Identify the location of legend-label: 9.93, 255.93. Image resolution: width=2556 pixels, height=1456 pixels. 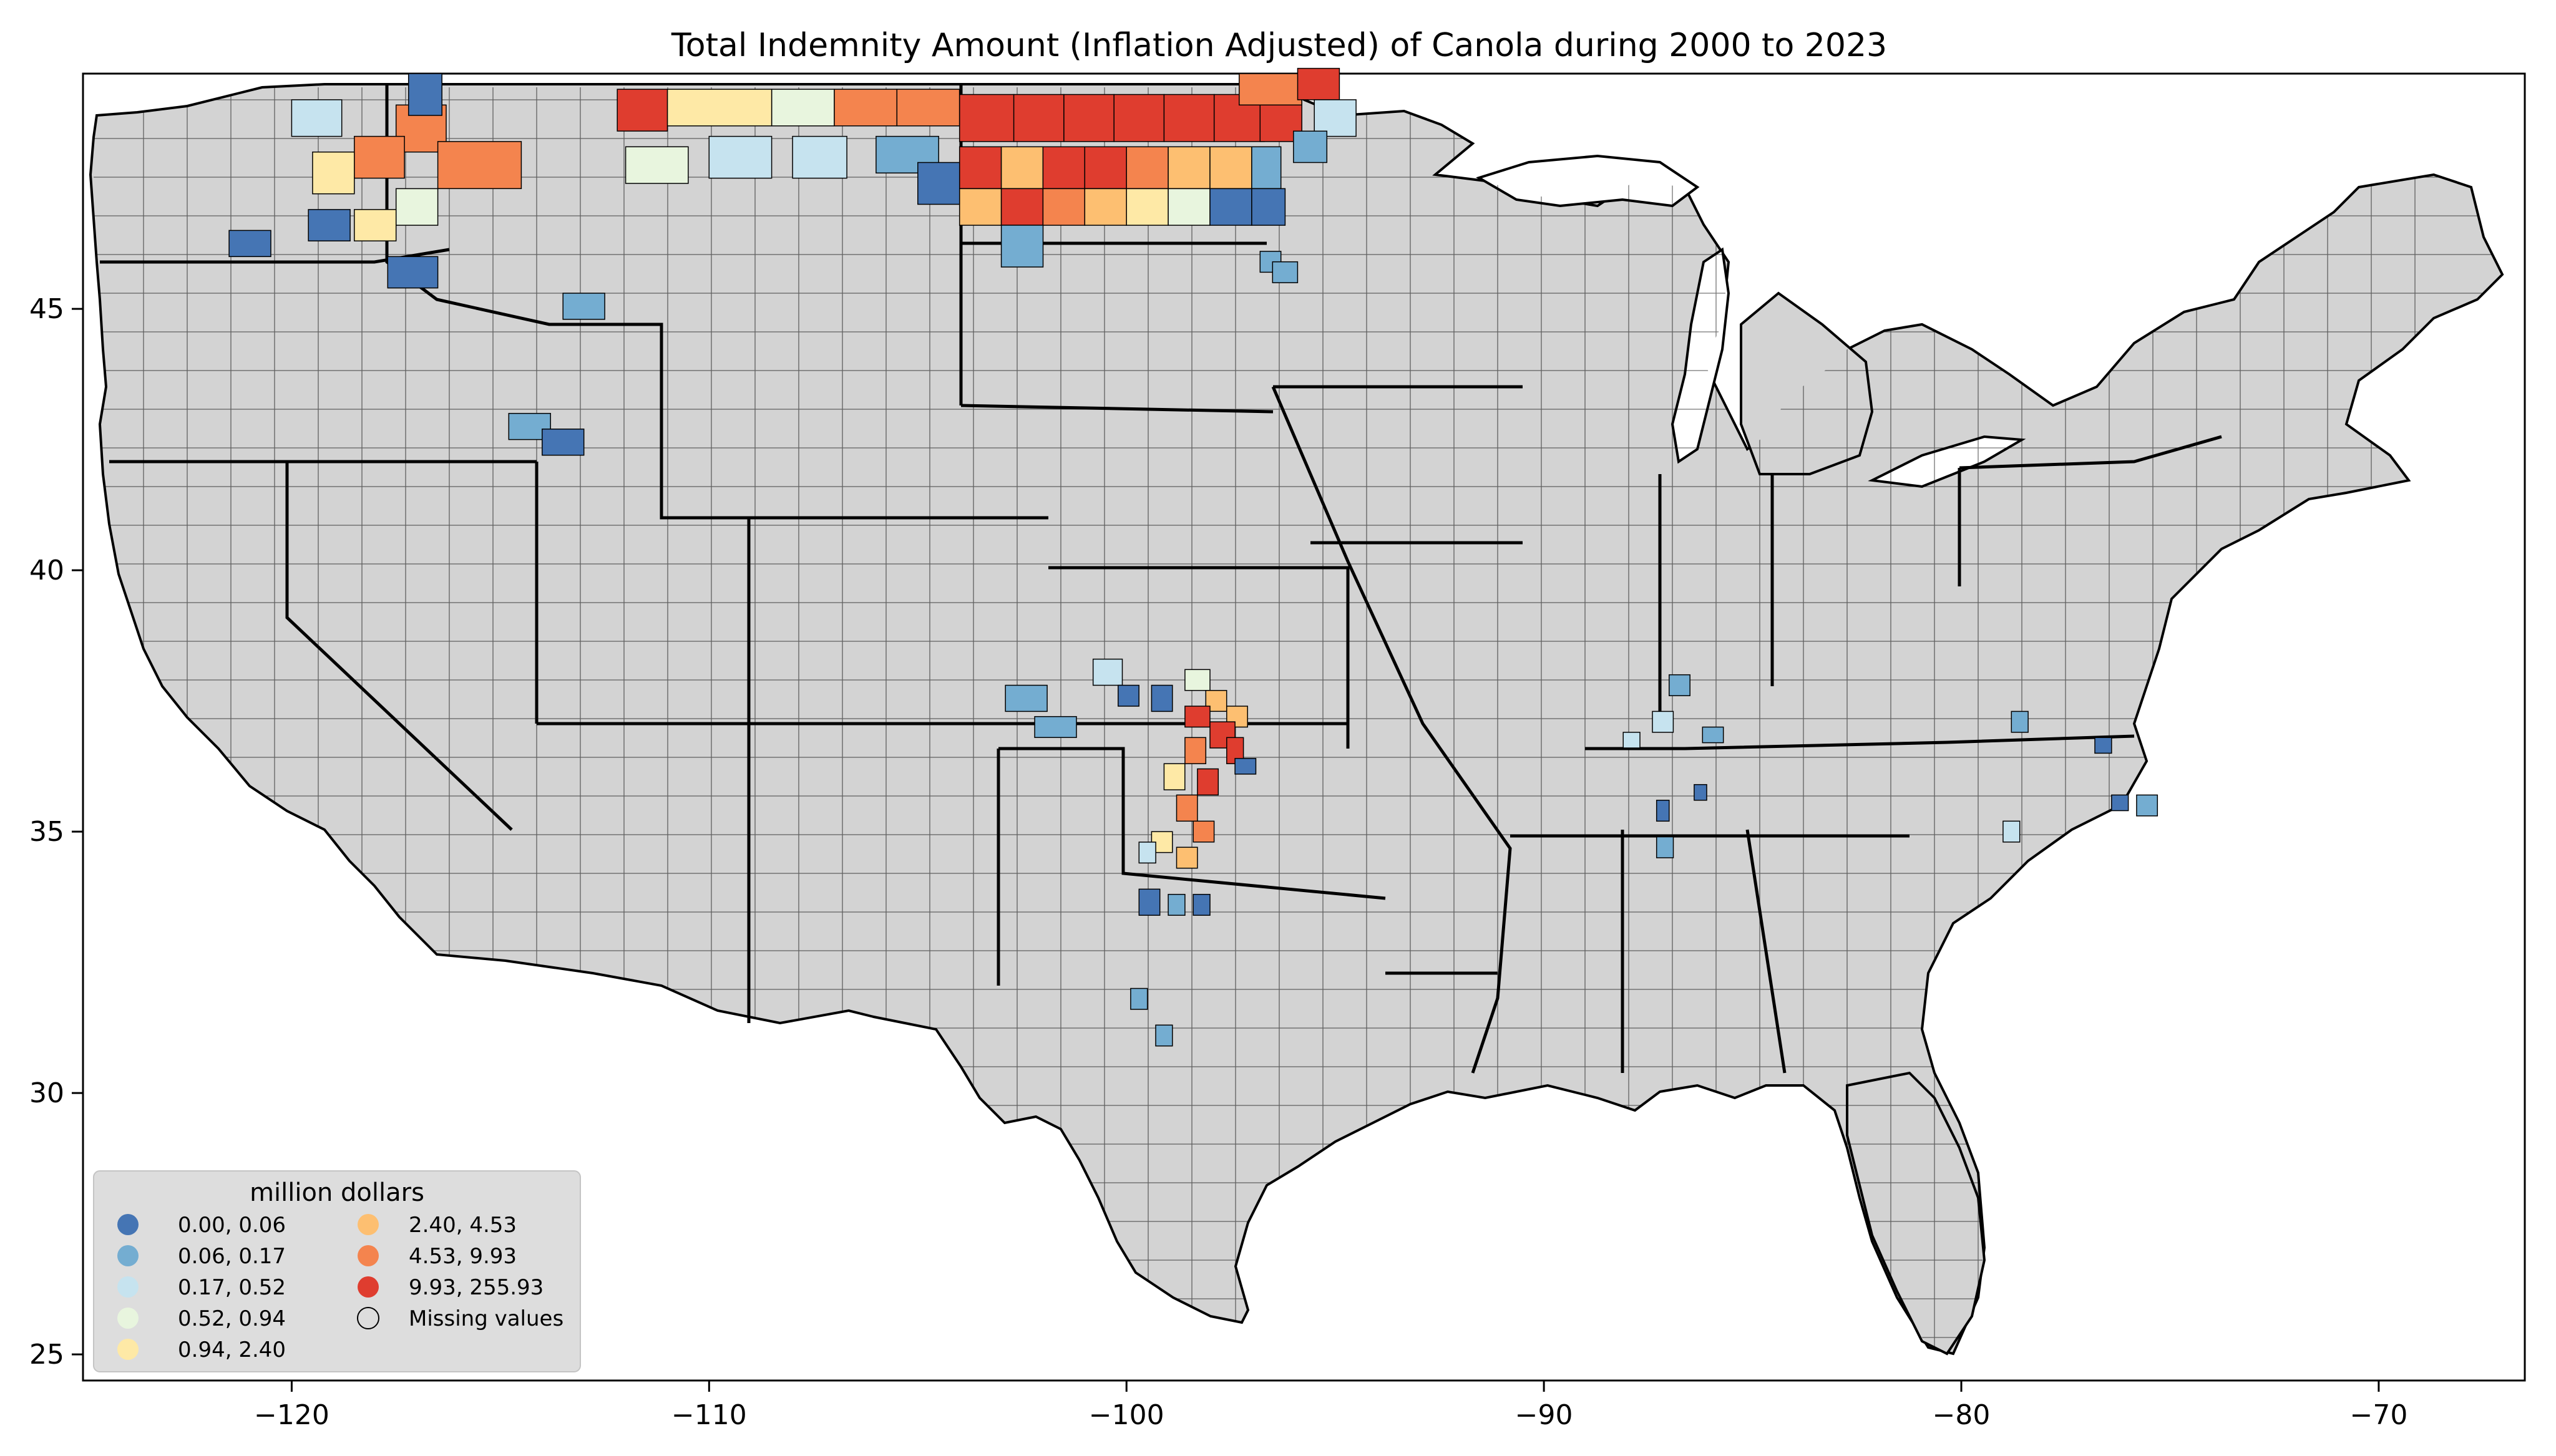
(476, 1288).